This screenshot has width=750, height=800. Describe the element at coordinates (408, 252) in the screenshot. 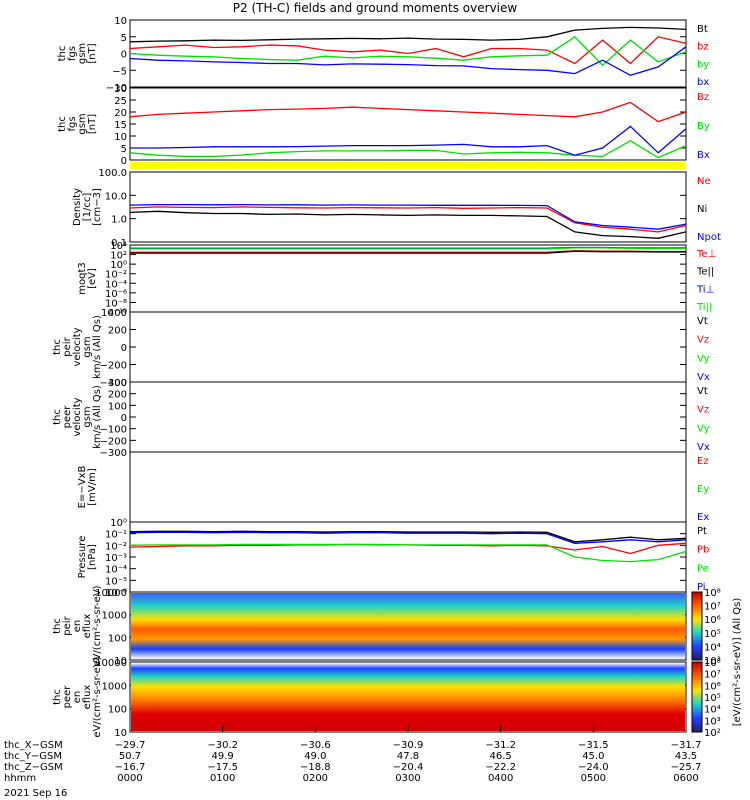

I see `series-line-Te||` at that location.